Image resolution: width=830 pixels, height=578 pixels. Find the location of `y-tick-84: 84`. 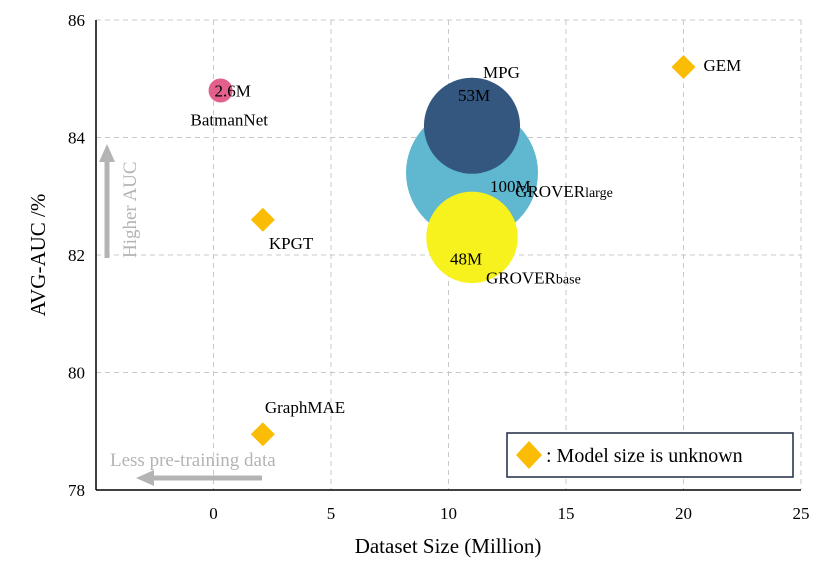

y-tick-84: 84 is located at coordinates (77, 138).